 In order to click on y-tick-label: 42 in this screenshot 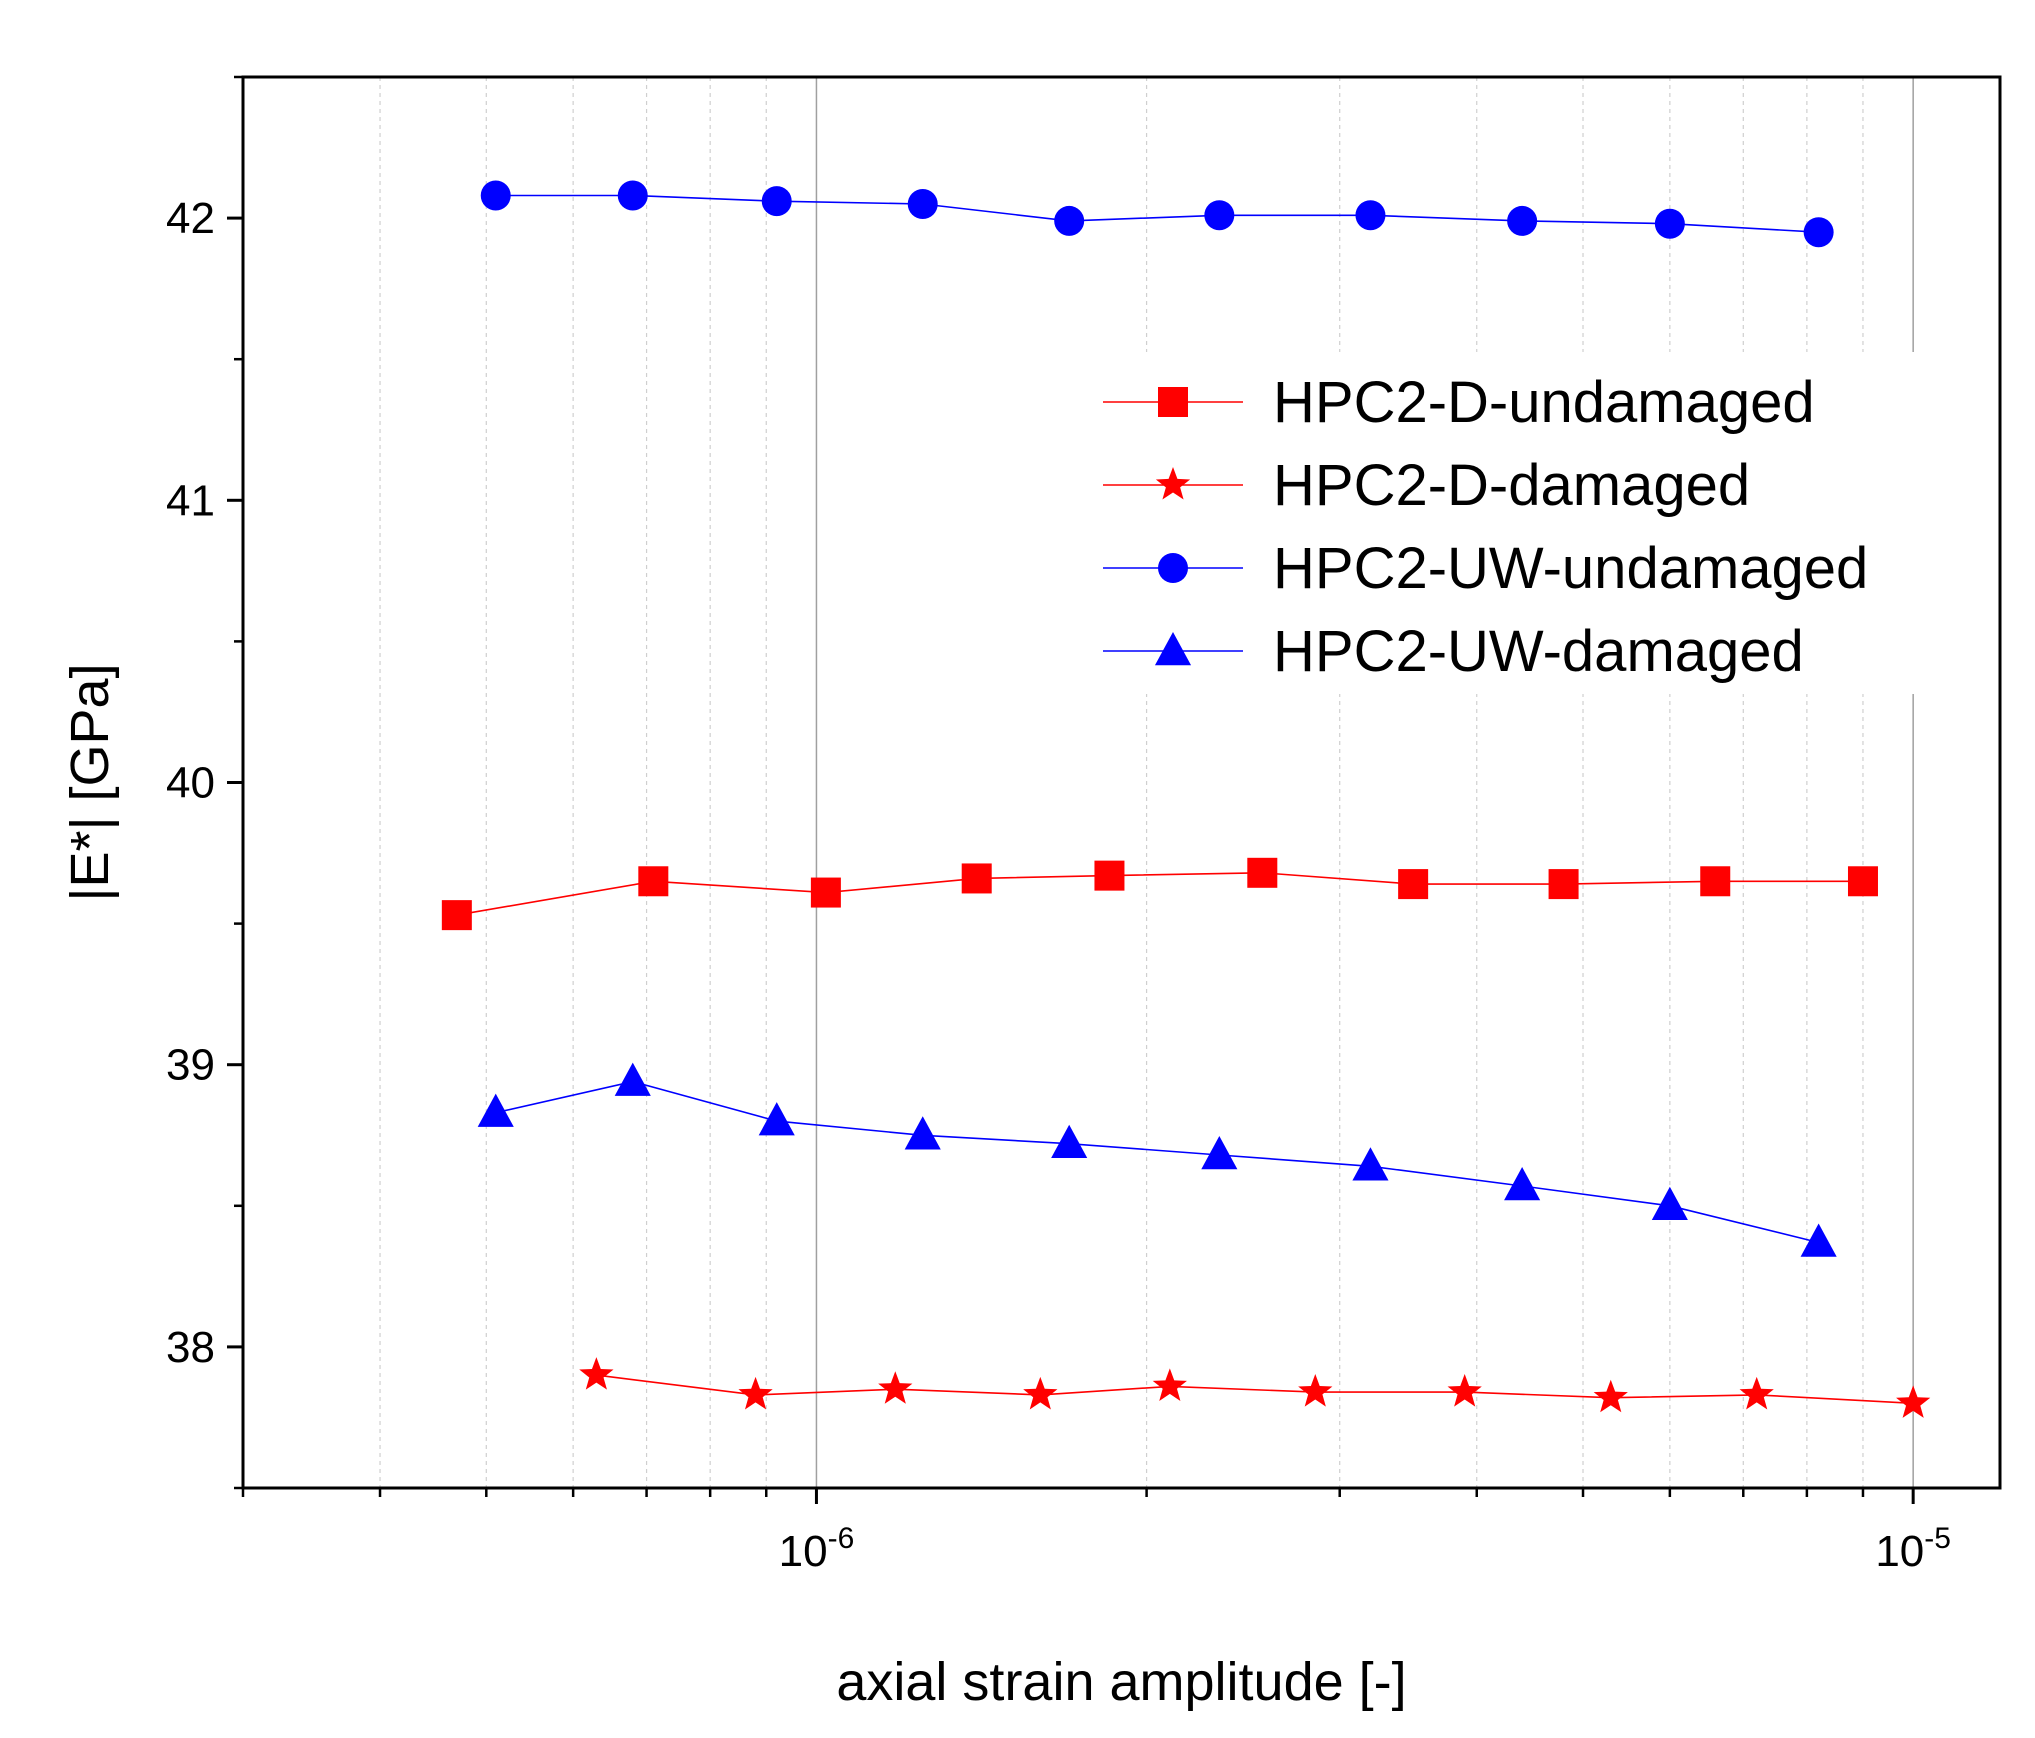, I will do `click(190, 218)`.